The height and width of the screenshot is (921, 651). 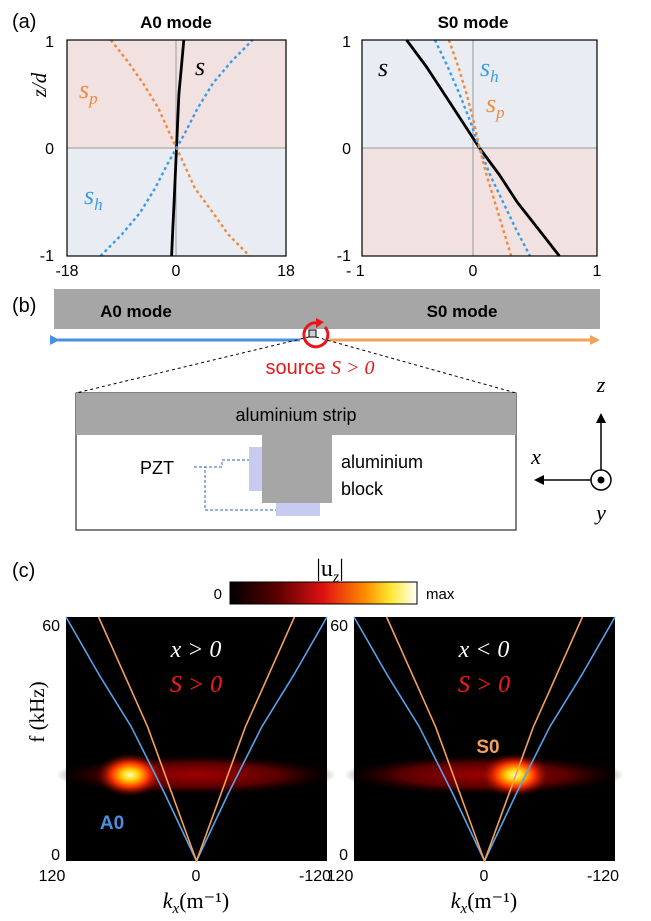 I want to click on c-right-xtick-m120: -120, so click(x=603, y=876).